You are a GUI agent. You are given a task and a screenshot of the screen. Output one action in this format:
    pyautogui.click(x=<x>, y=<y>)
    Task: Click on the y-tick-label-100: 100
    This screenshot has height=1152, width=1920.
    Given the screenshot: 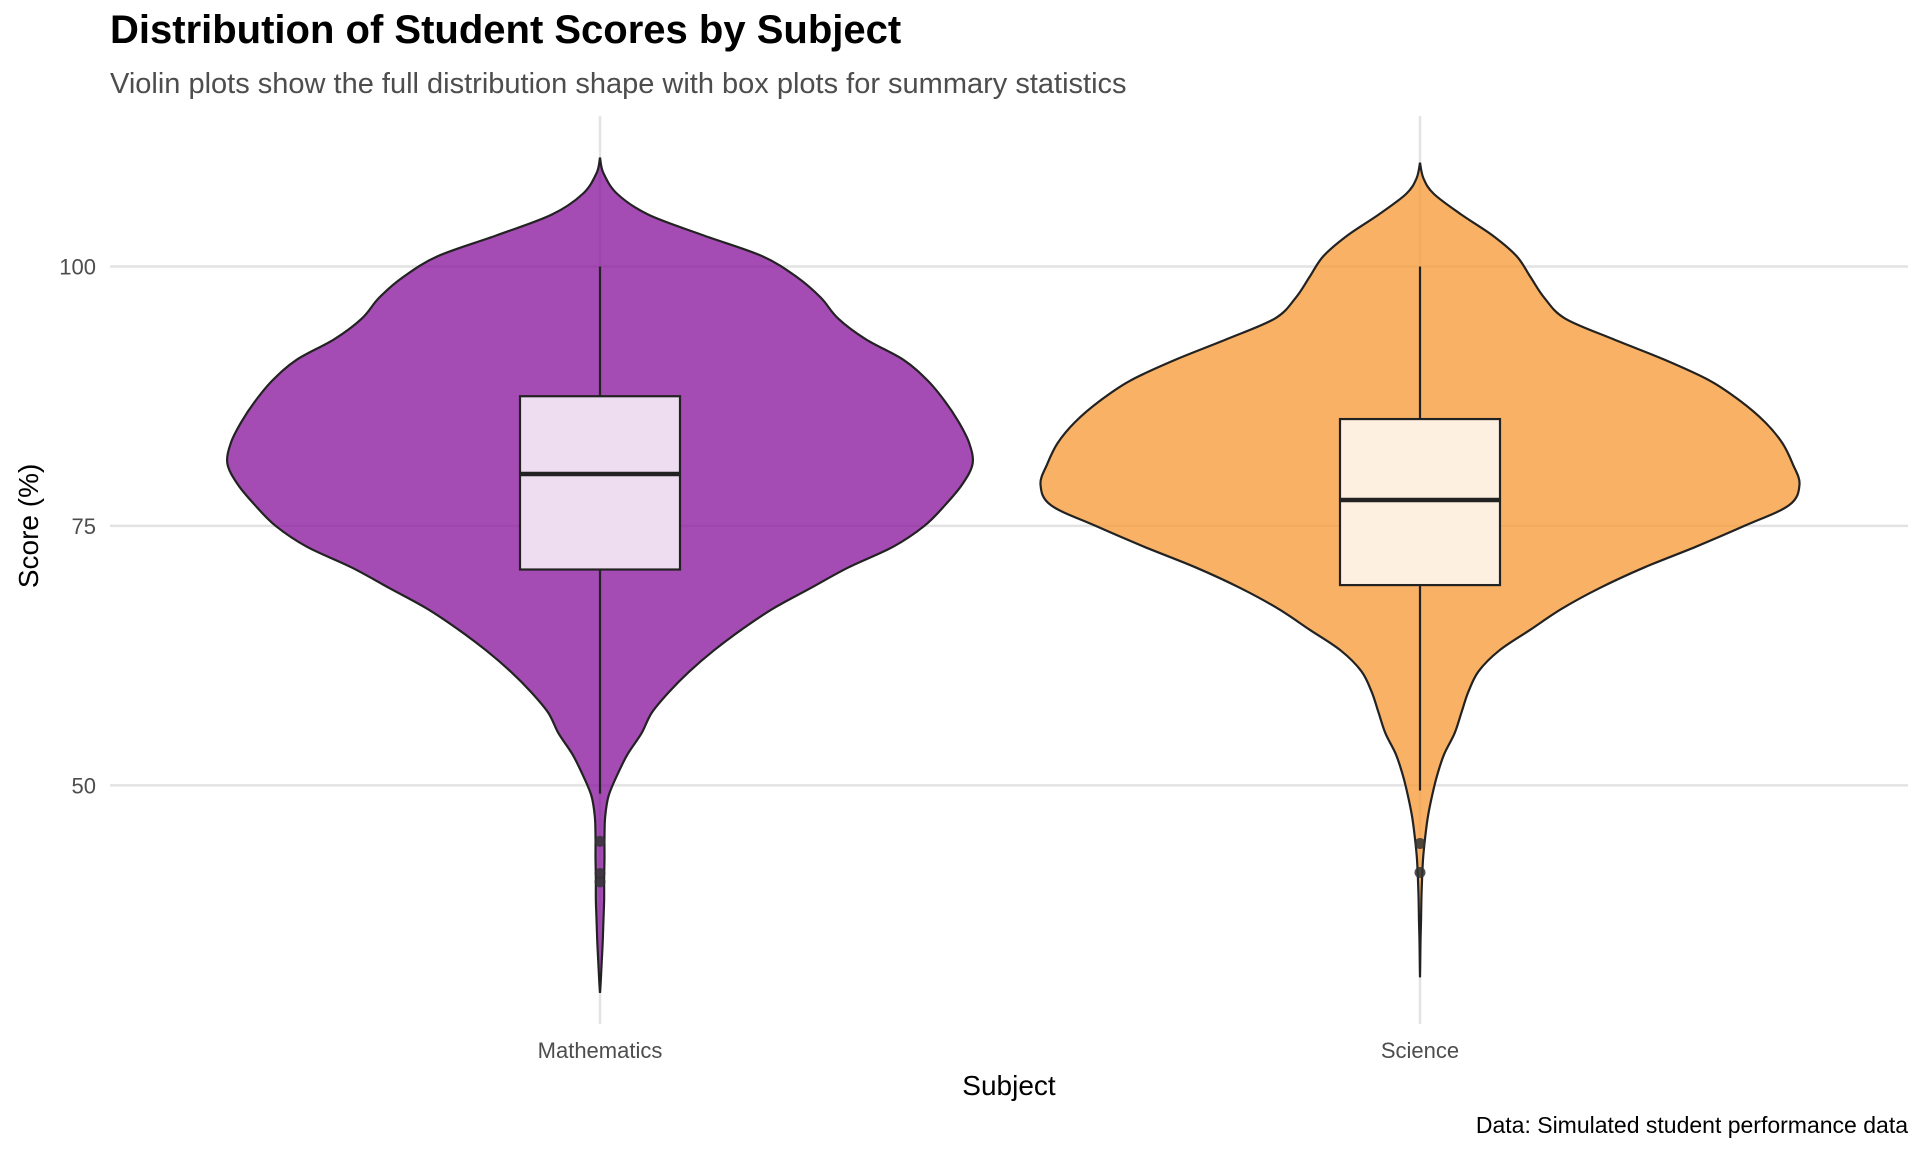 What is the action you would take?
    pyautogui.click(x=77, y=267)
    